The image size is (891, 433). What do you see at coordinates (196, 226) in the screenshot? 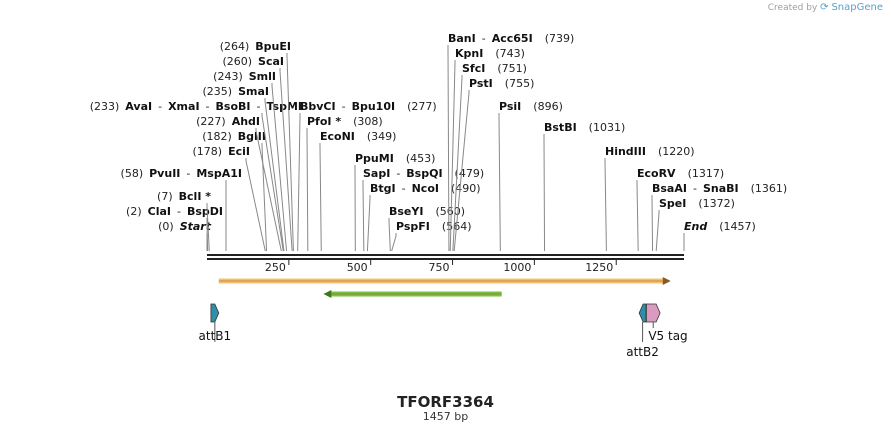
I see `enzyme-name: Start` at bounding box center [196, 226].